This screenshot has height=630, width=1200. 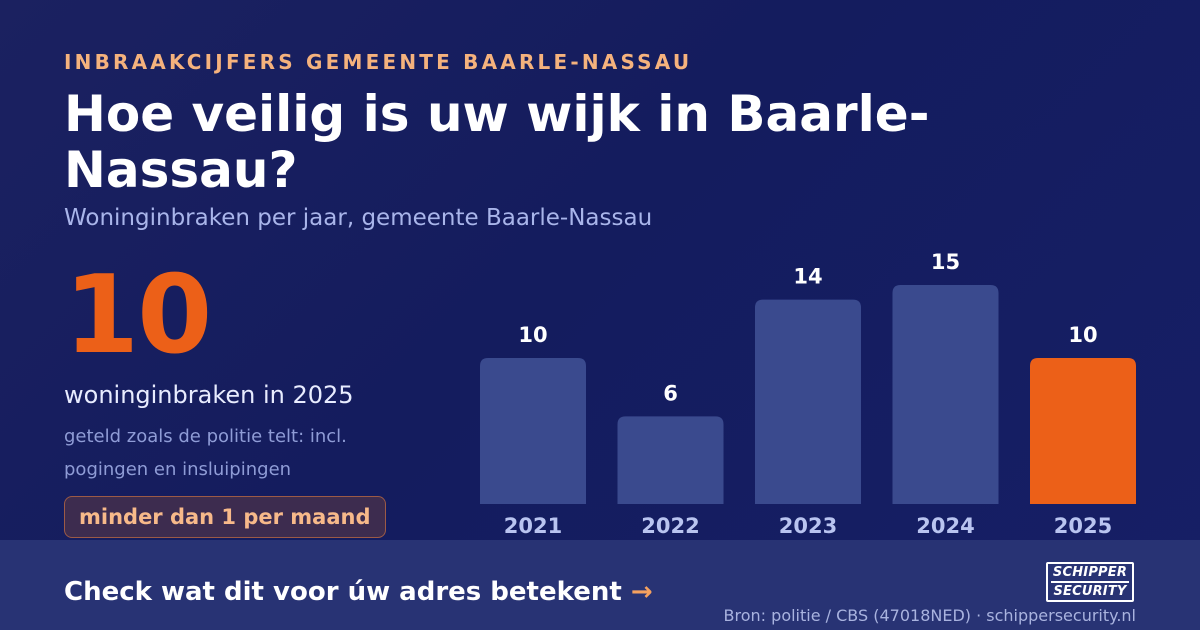 I want to click on arrow-right-icon: →, so click(x=641, y=592).